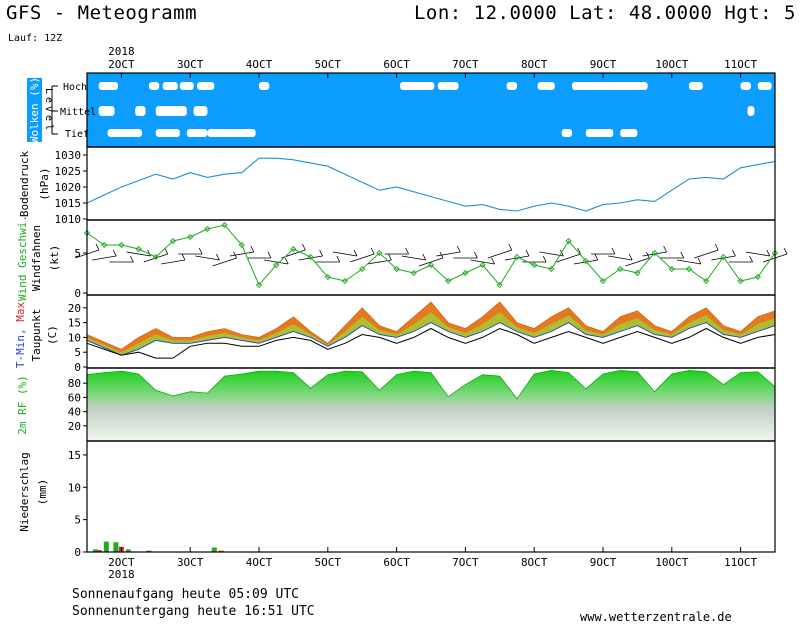 Image resolution: width=800 pixels, height=625 pixels. What do you see at coordinates (121, 64) in the screenshot?
I see `x-tick-label-top: 2OCT` at bounding box center [121, 64].